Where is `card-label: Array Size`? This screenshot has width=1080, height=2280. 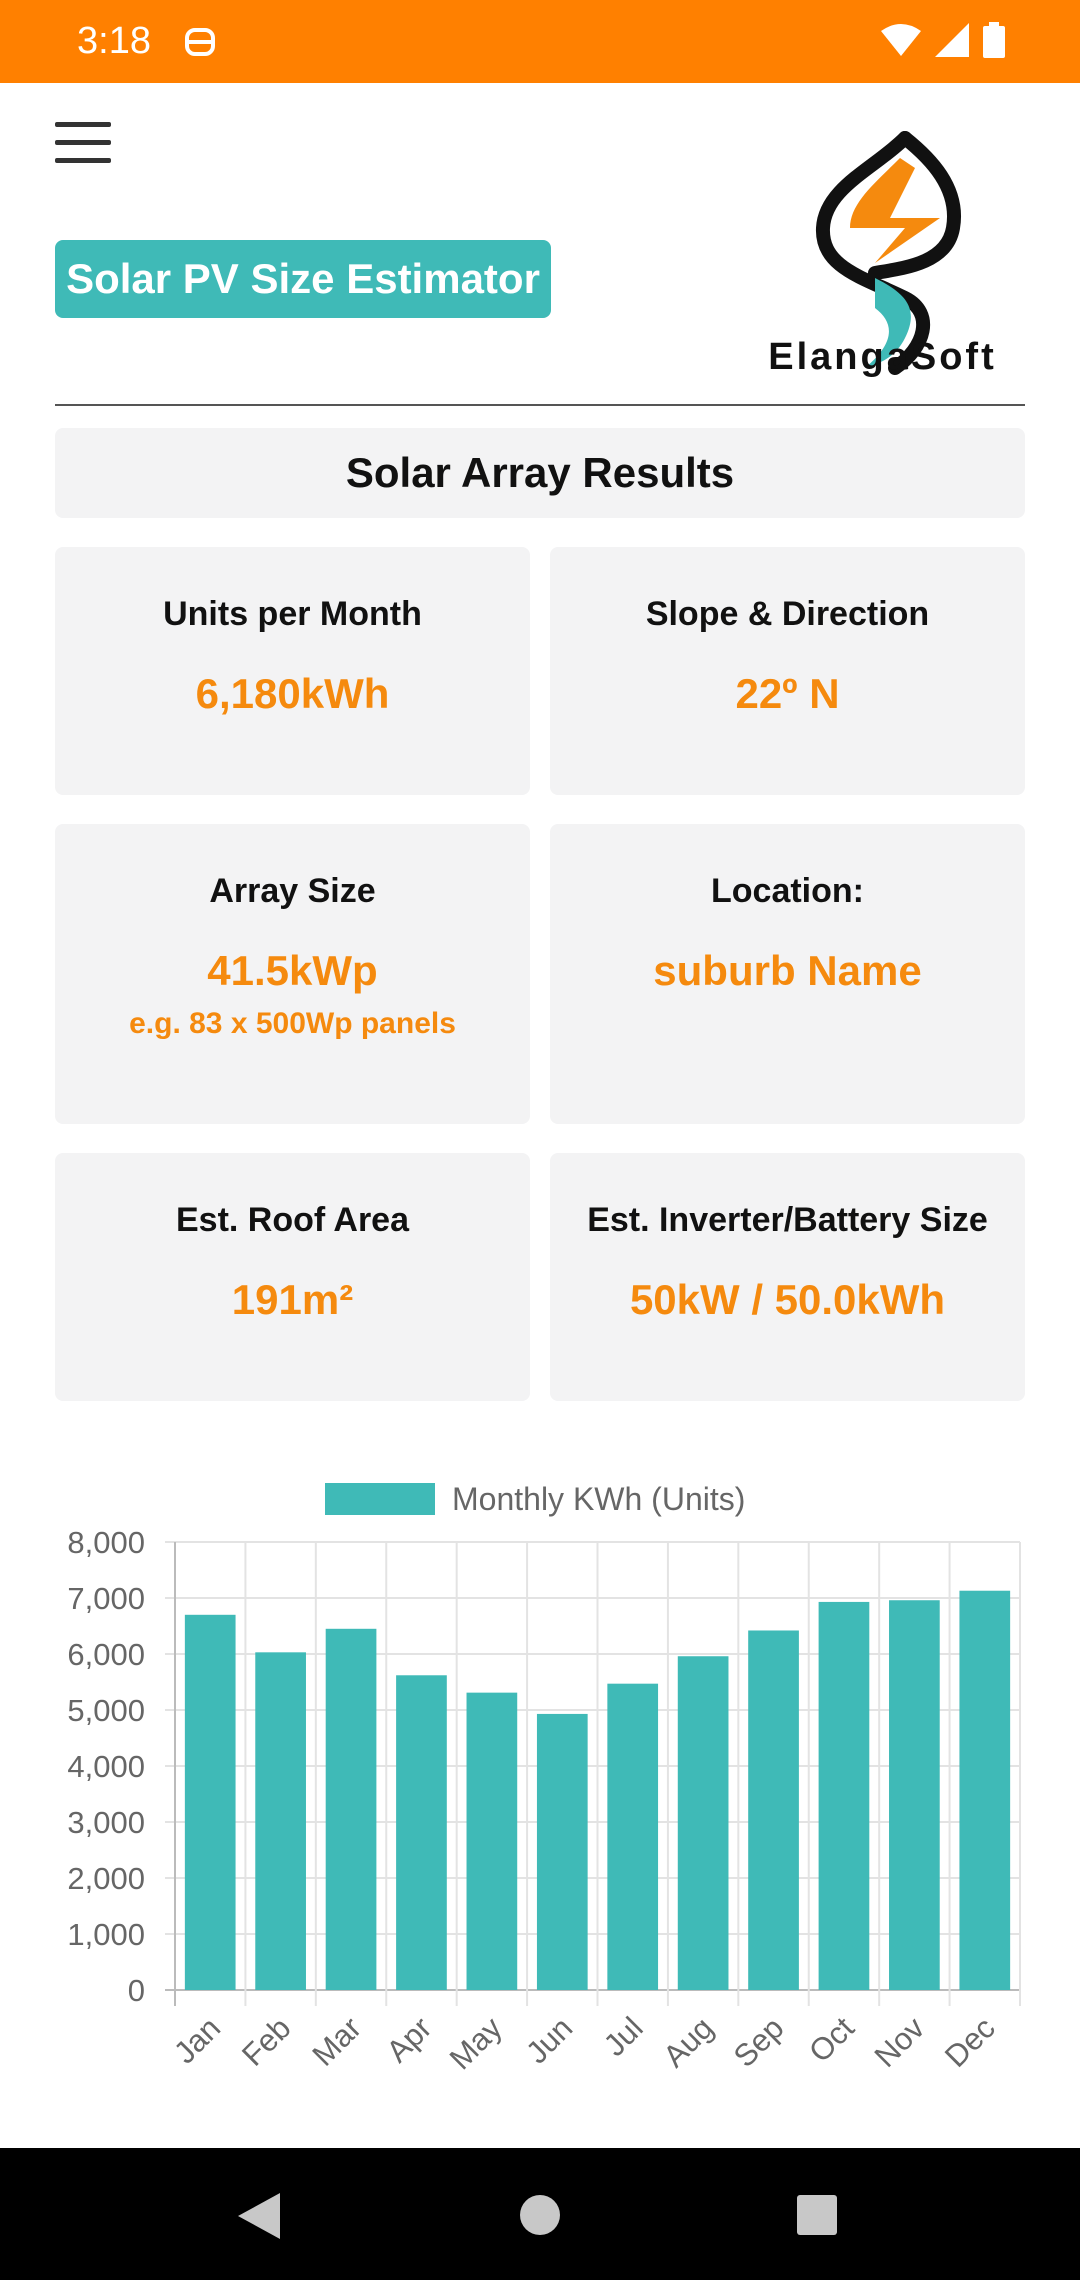 card-label: Array Size is located at coordinates (292, 891).